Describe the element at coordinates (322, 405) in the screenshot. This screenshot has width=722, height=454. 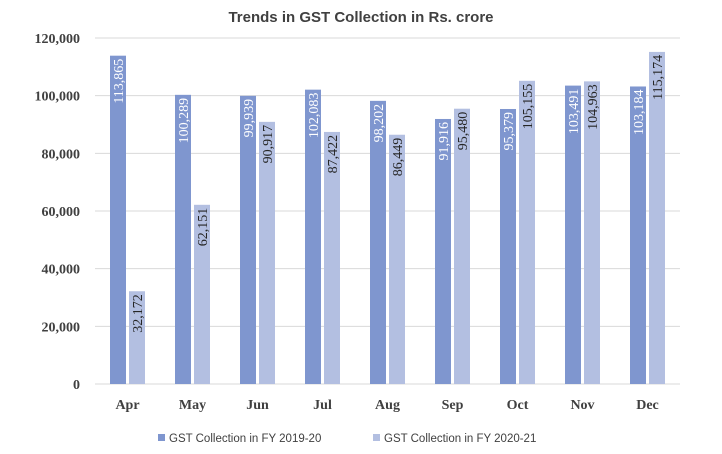
I see `x-tick-label: Jul` at that location.